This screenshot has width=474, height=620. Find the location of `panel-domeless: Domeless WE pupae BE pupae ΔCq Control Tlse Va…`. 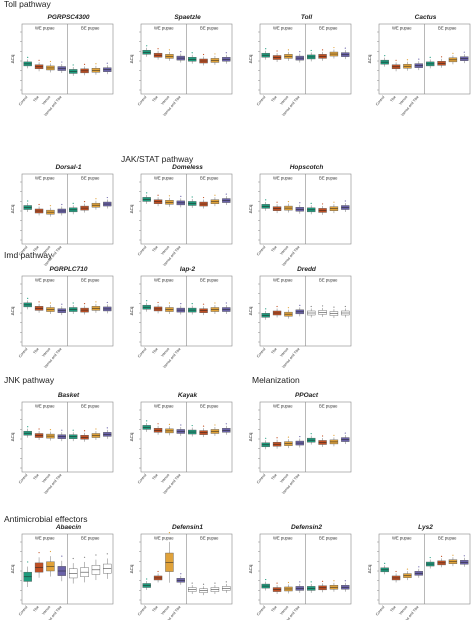

panel-domeless: Domeless WE pupae BE pupae ΔCq Control Tlse Va… is located at coordinates (181, 215).